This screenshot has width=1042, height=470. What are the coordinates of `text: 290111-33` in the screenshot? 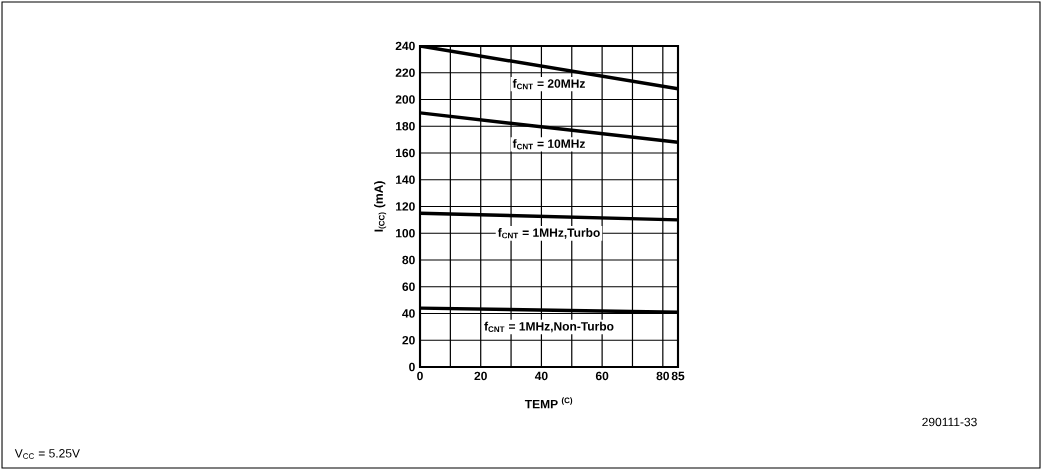 It's located at (949, 422).